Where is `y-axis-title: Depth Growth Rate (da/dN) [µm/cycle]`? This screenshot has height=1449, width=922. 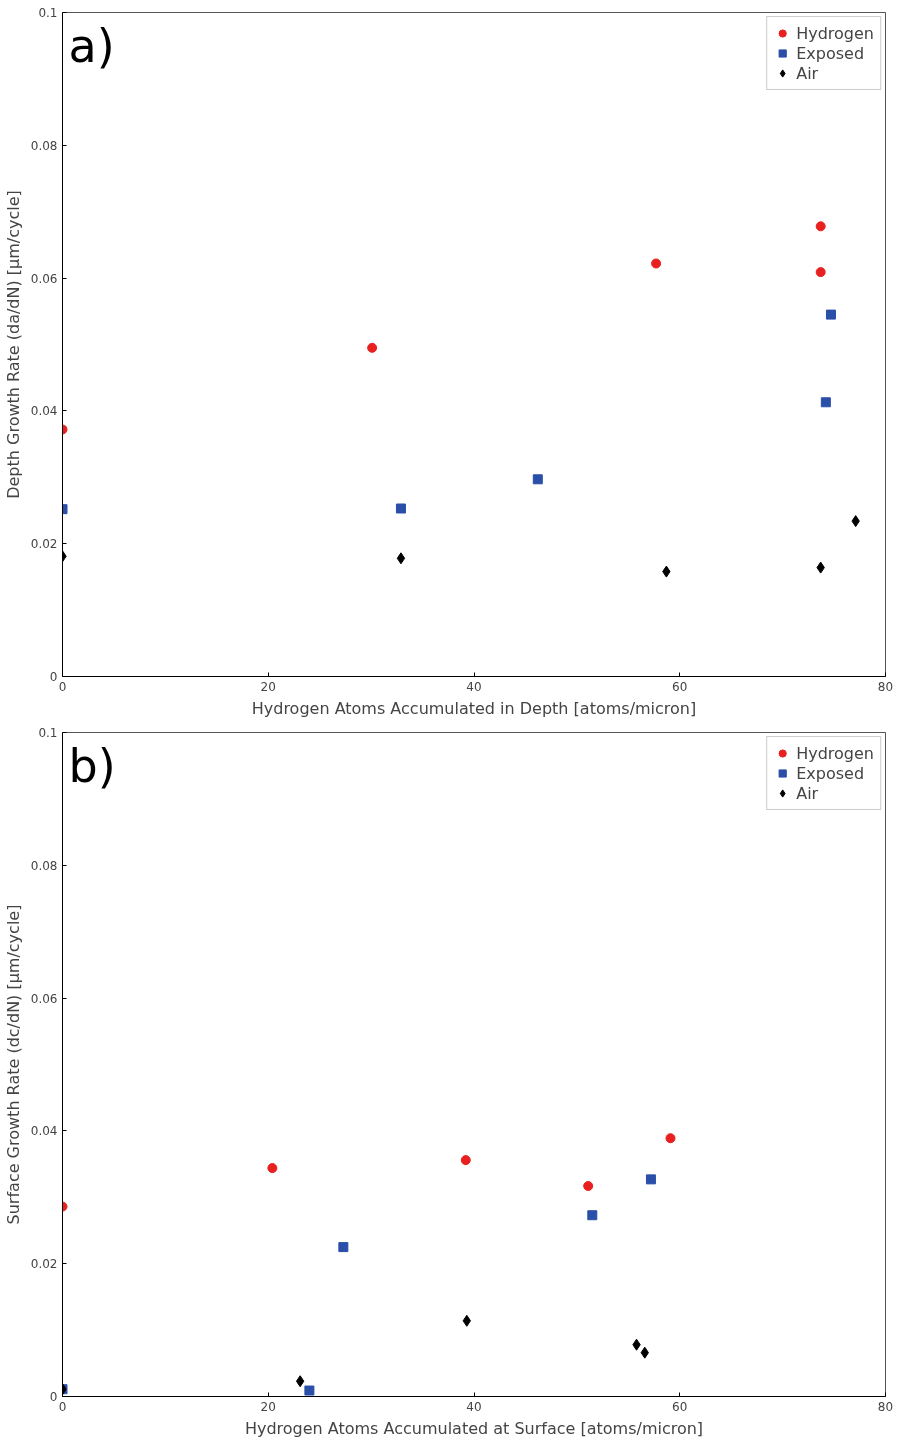
y-axis-title: Depth Growth Rate (da/dN) [µm/cycle] is located at coordinates (13, 344).